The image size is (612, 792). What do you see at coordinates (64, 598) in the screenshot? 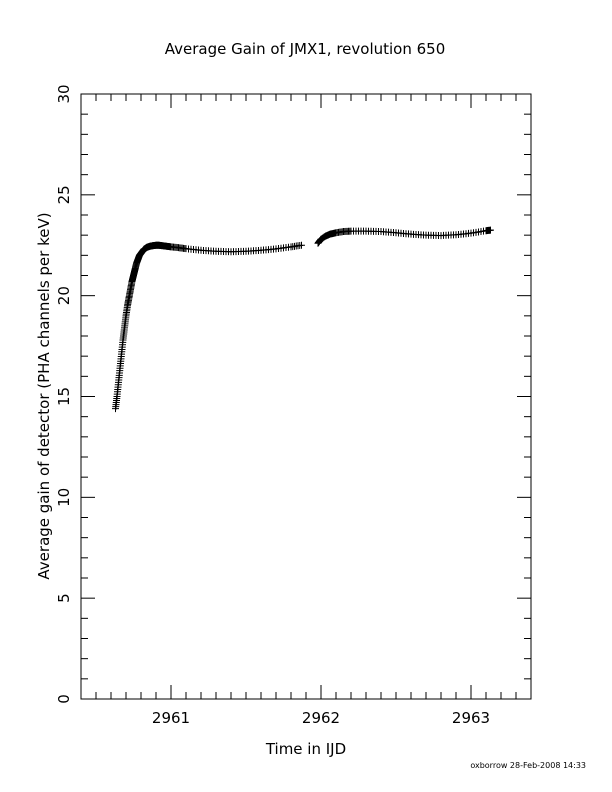
I see `y-tick-label: 5` at bounding box center [64, 598].